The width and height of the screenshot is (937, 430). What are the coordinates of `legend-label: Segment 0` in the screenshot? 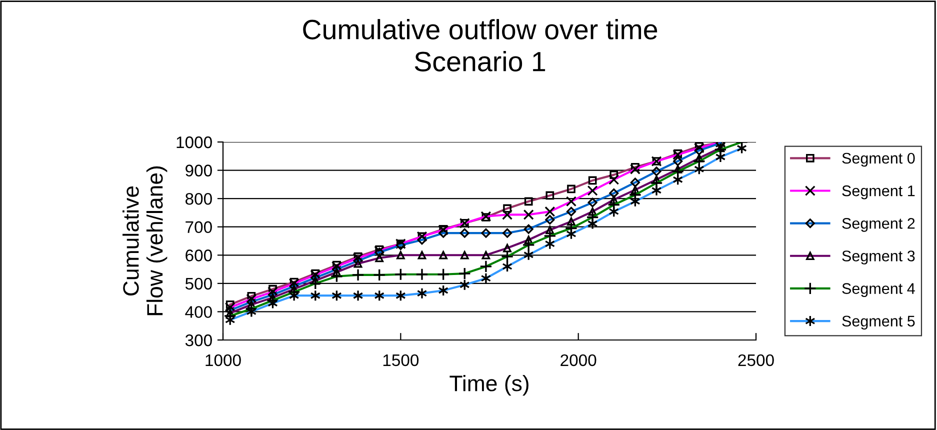 It's located at (878, 159).